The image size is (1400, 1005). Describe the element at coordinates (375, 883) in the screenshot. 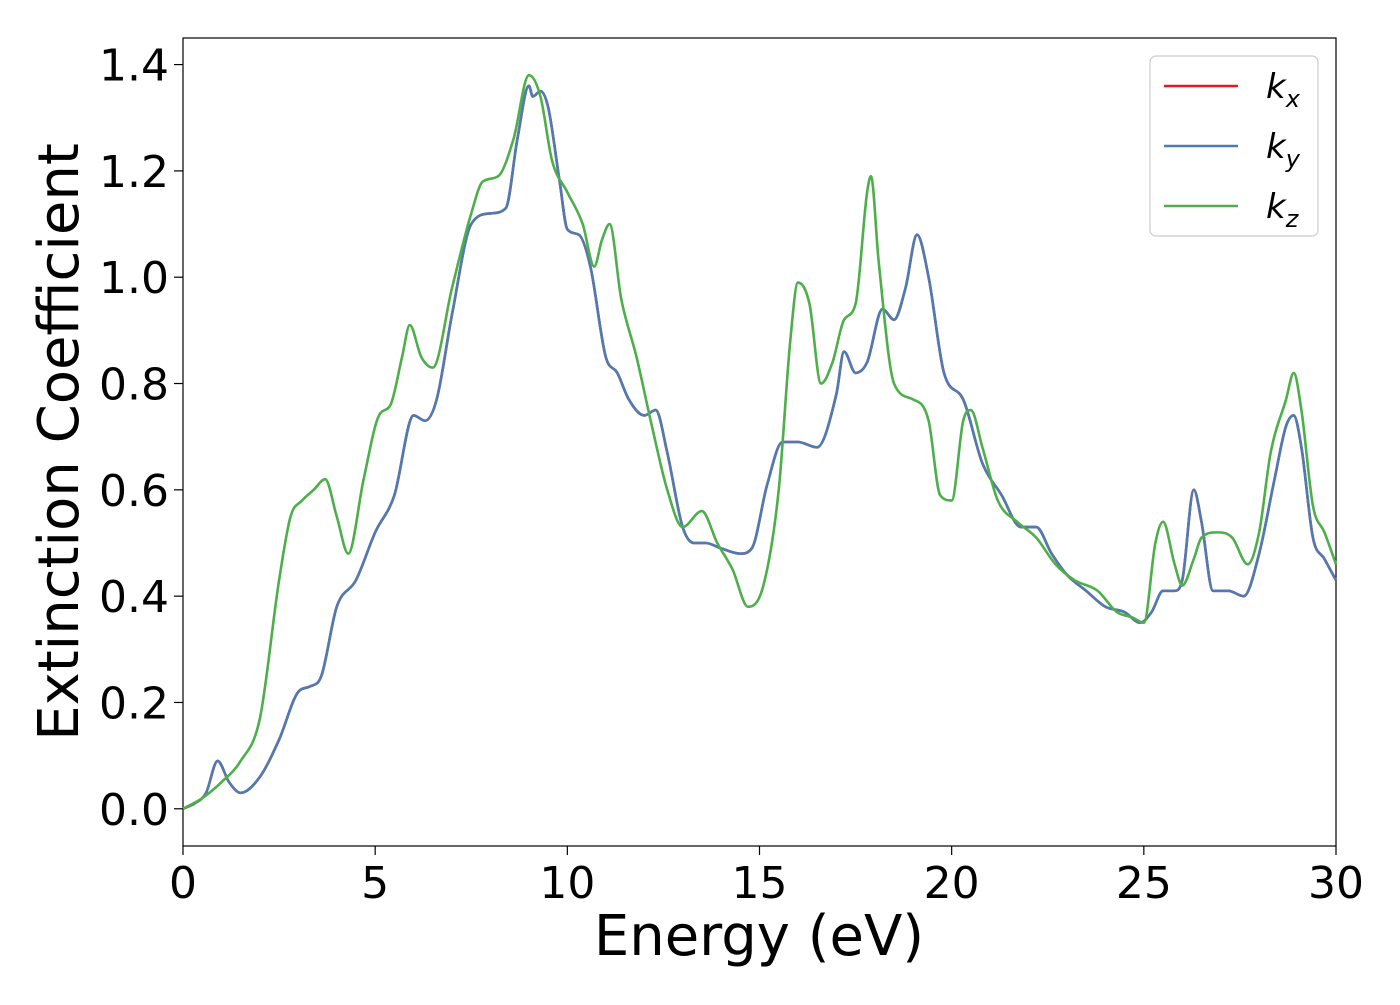

I see `x-tick-label: 5` at that location.